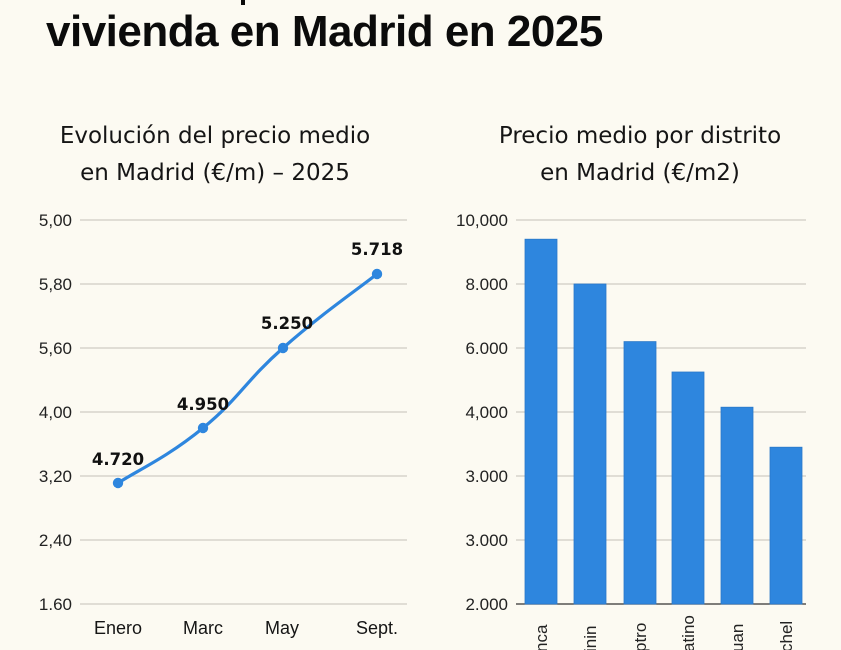 Image resolution: width=841 pixels, height=650 pixels. What do you see at coordinates (486, 412) in the screenshot?
I see `bar-chart-y-tick-label: 4,000` at bounding box center [486, 412].